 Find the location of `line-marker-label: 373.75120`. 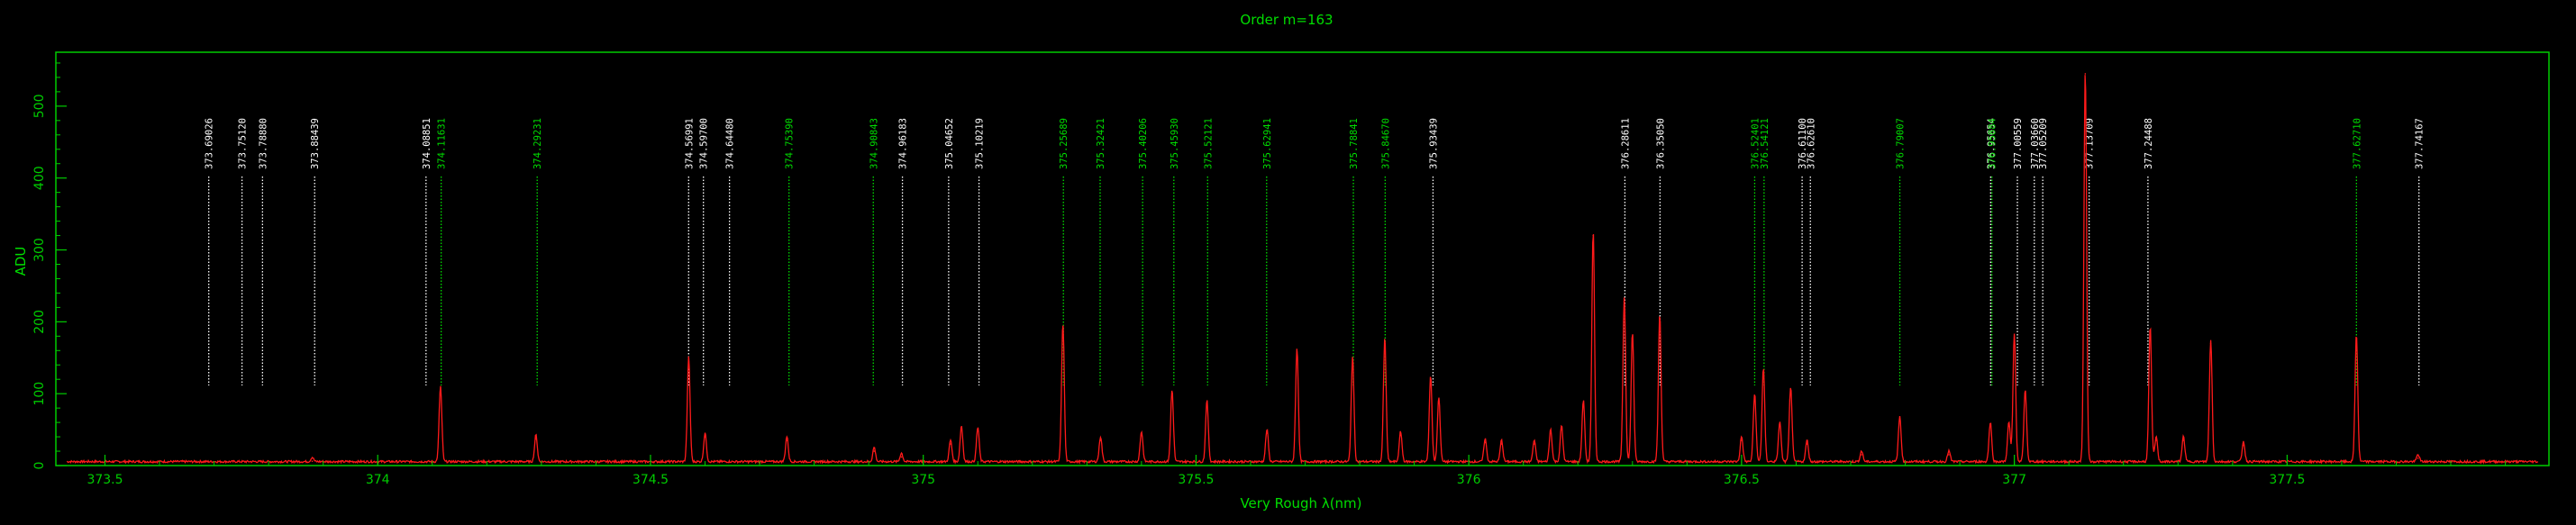

line-marker-label: 373.75120 is located at coordinates (243, 143).